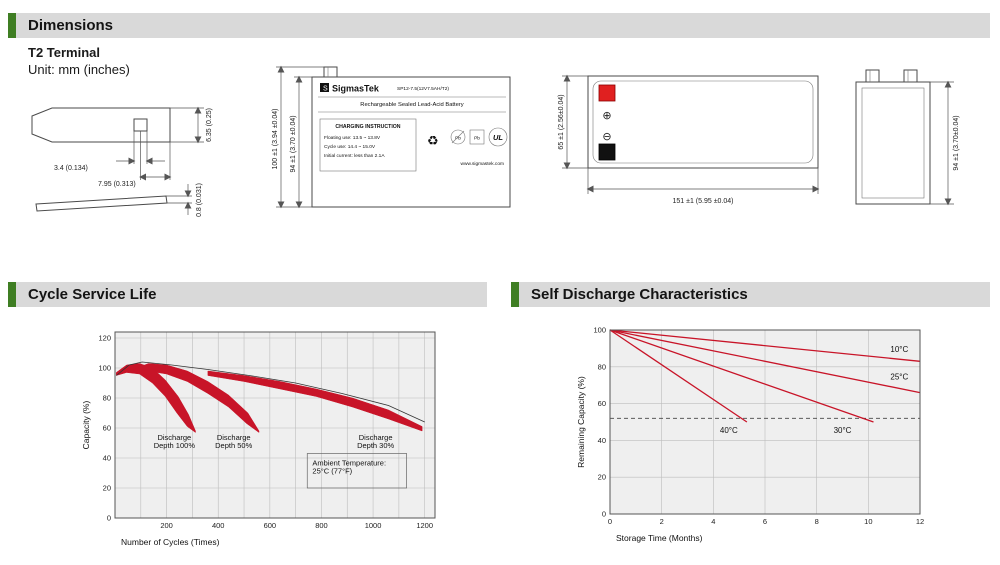 The height and width of the screenshot is (565, 1000). What do you see at coordinates (140, 125) in the screenshot?
I see `terminal-hole` at bounding box center [140, 125].